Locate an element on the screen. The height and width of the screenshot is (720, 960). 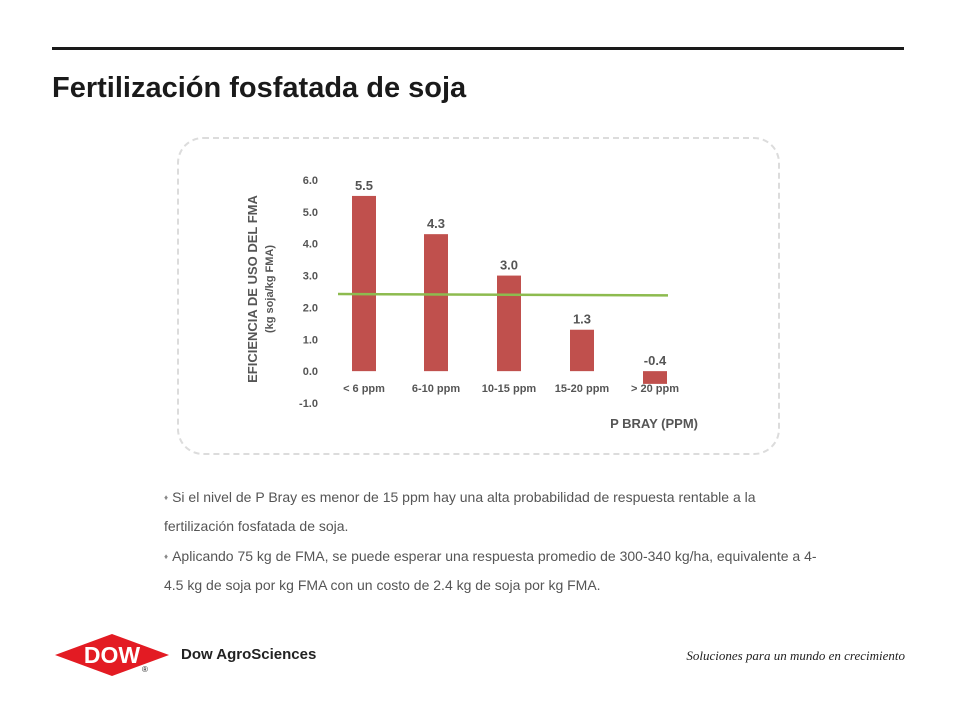
y-tick-label: 3.0 is located at coordinates (310, 277).